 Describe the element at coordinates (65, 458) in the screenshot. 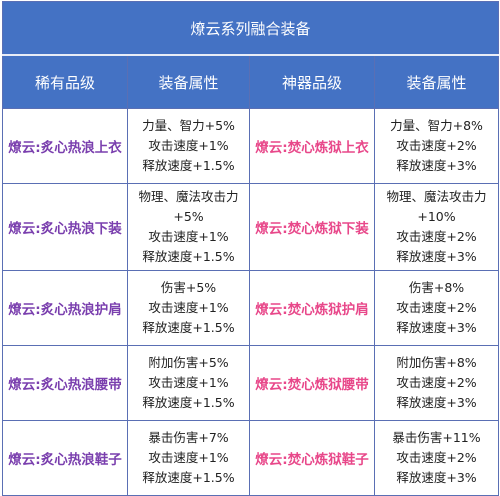

I see `rare-item-name: 燎云:炙心热浪鞋子` at that location.